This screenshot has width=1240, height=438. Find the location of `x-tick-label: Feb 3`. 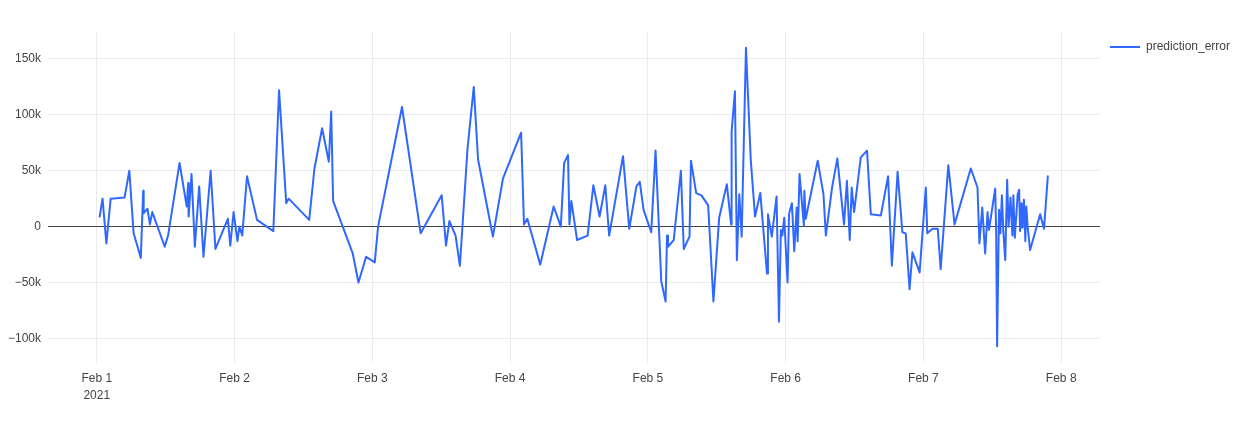

x-tick-label: Feb 3 is located at coordinates (373, 377).